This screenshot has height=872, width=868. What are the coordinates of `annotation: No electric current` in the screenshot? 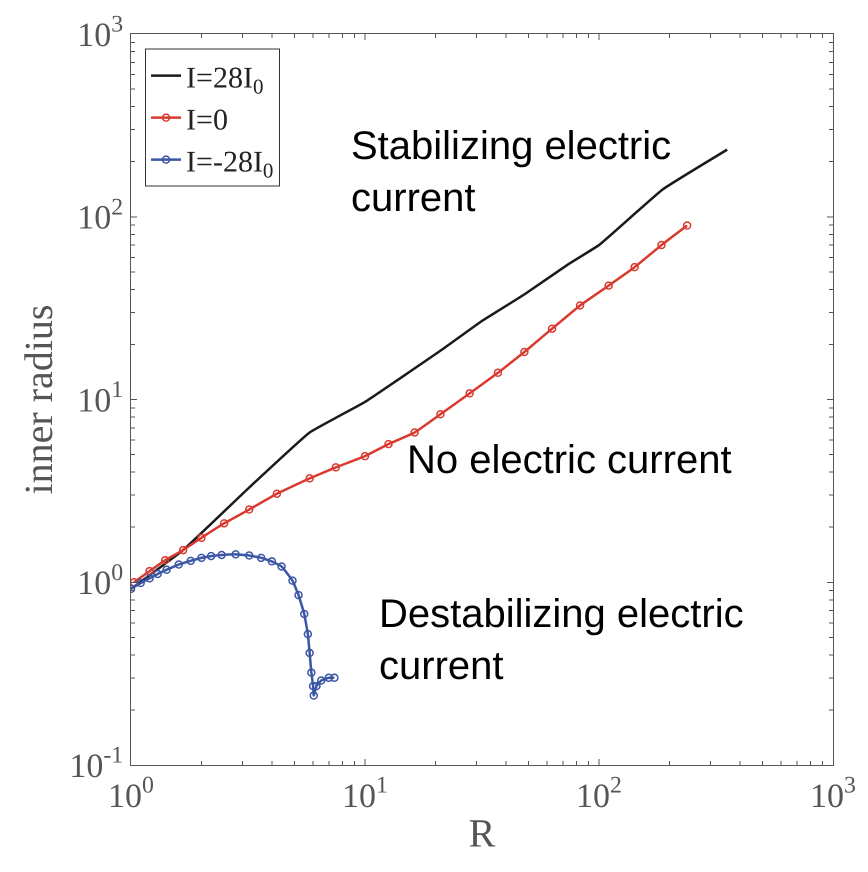 It's located at (569, 460).